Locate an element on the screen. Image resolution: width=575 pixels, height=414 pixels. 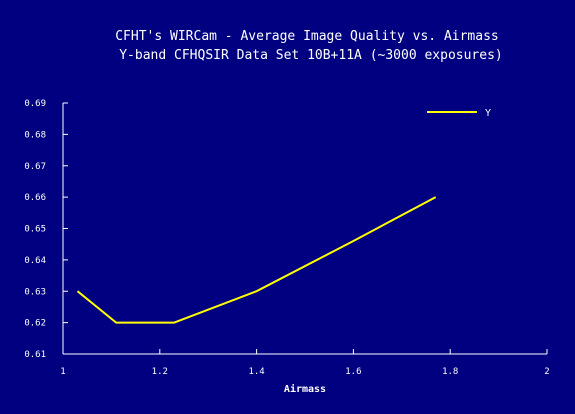
y-tick-label: 0.69 is located at coordinates (35, 104).